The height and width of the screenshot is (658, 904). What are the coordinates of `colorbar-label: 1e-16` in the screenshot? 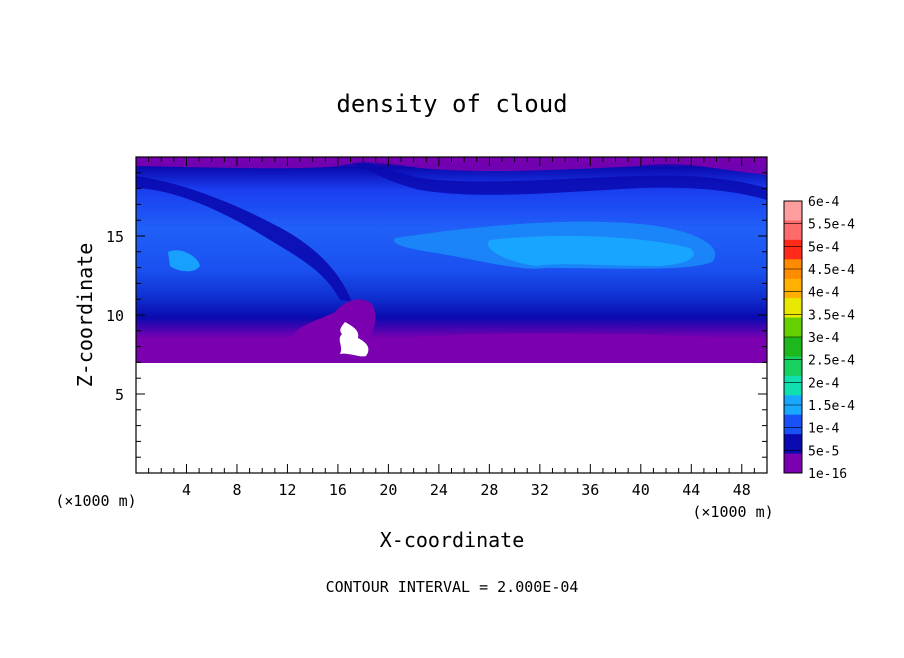 It's located at (827, 474).